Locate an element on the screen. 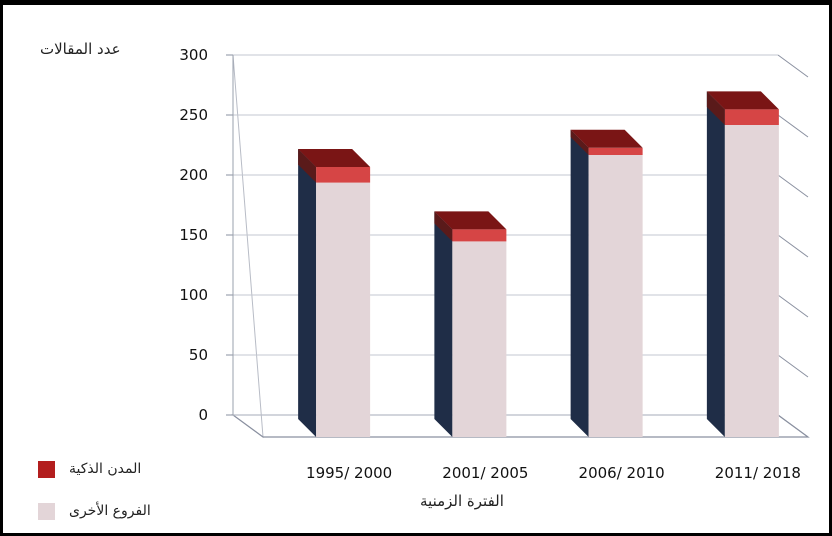  y-tick-label: 250 is located at coordinates (193, 115).